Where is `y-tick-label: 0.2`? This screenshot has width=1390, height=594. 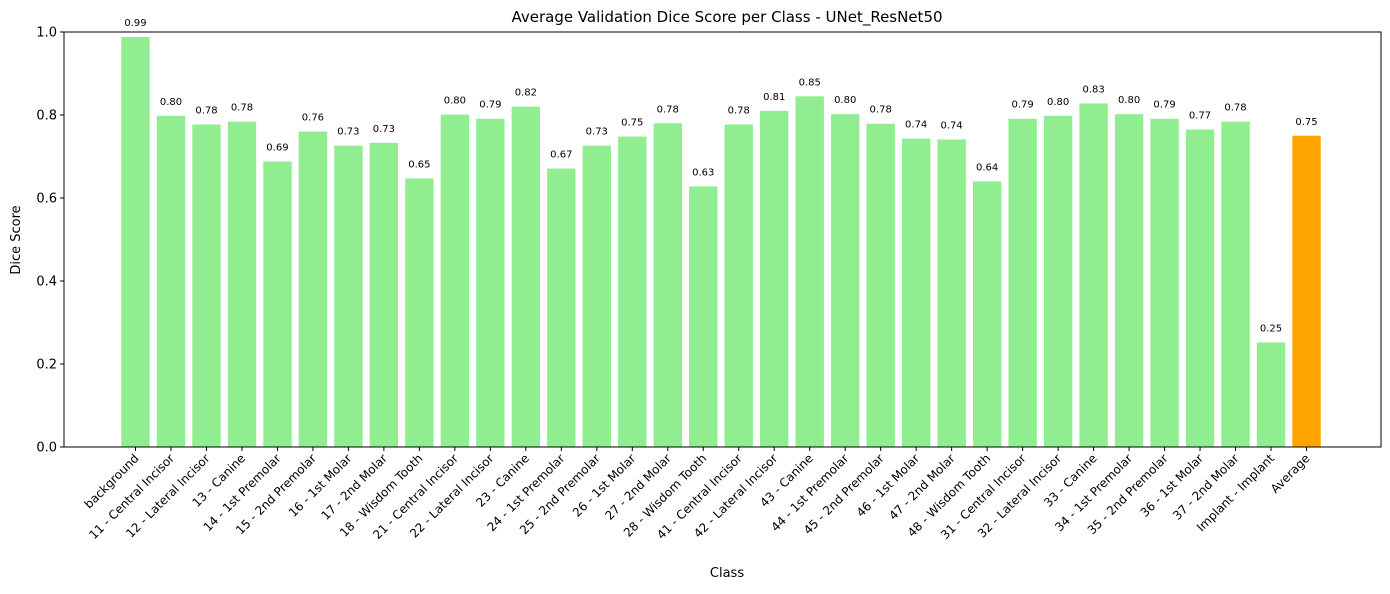 y-tick-label: 0.2 is located at coordinates (46, 365).